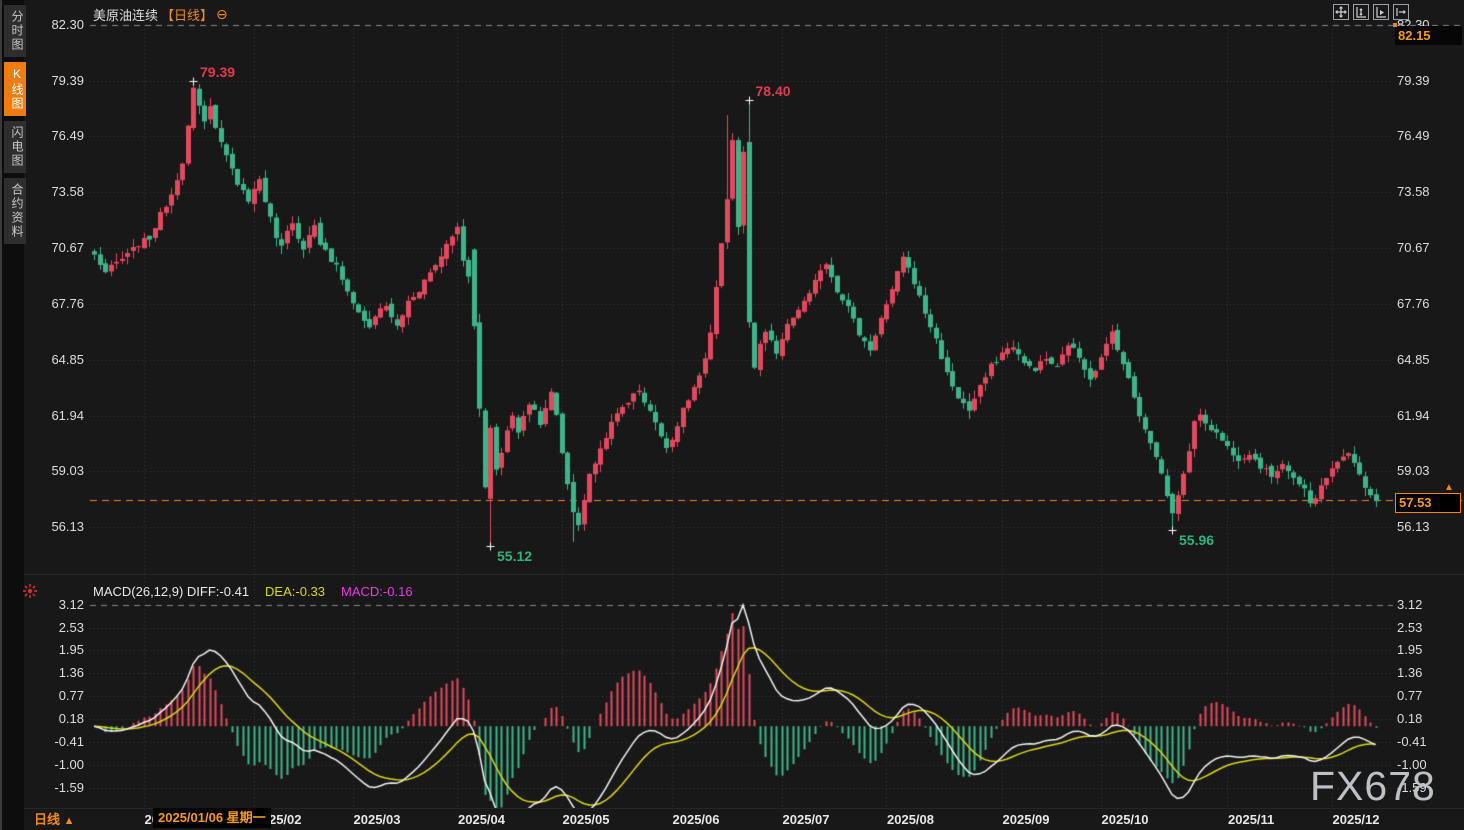 Image resolution: width=1464 pixels, height=830 pixels. Describe the element at coordinates (1395, 25) in the screenshot. I see `session-high-tick` at that location.